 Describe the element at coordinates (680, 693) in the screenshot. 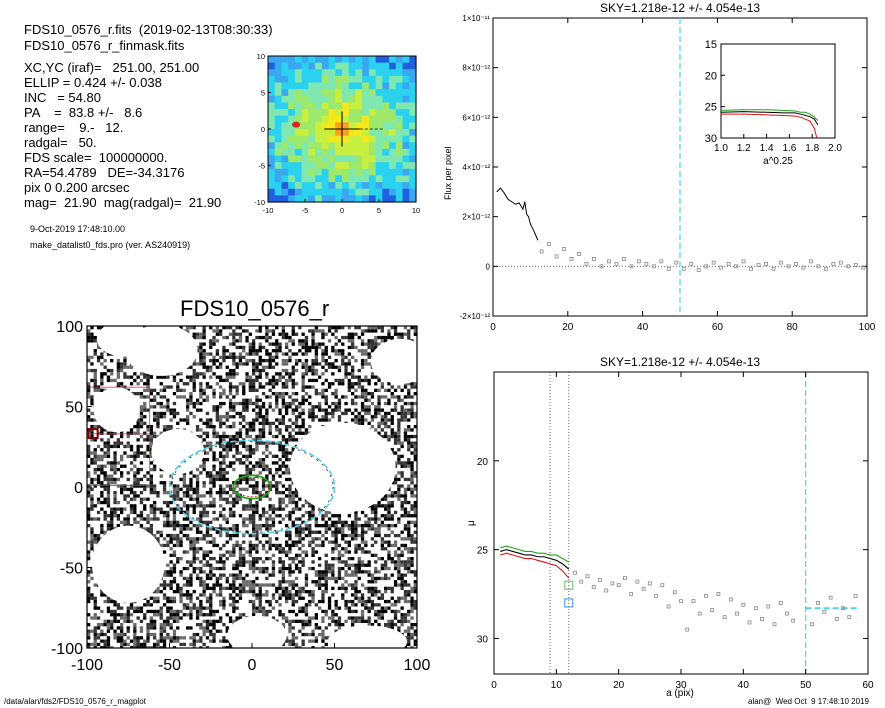

I see `mu-xlabel: a (pix)` at that location.